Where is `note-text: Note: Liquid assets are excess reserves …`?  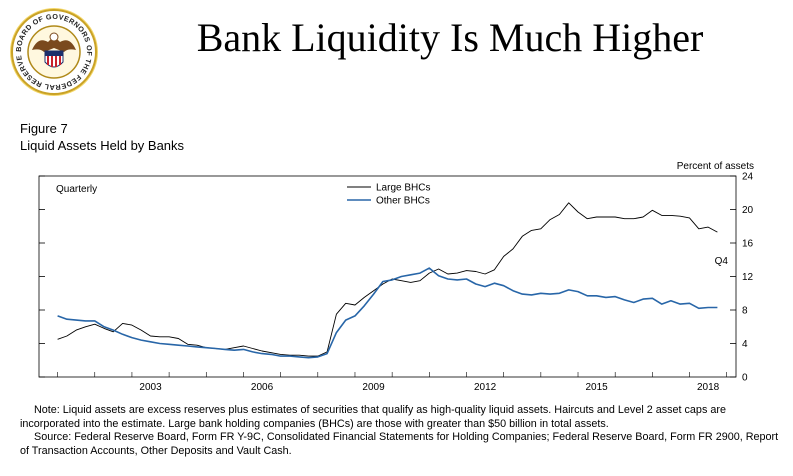 note-text: Note: Liquid assets are excess reserves … is located at coordinates (373, 417).